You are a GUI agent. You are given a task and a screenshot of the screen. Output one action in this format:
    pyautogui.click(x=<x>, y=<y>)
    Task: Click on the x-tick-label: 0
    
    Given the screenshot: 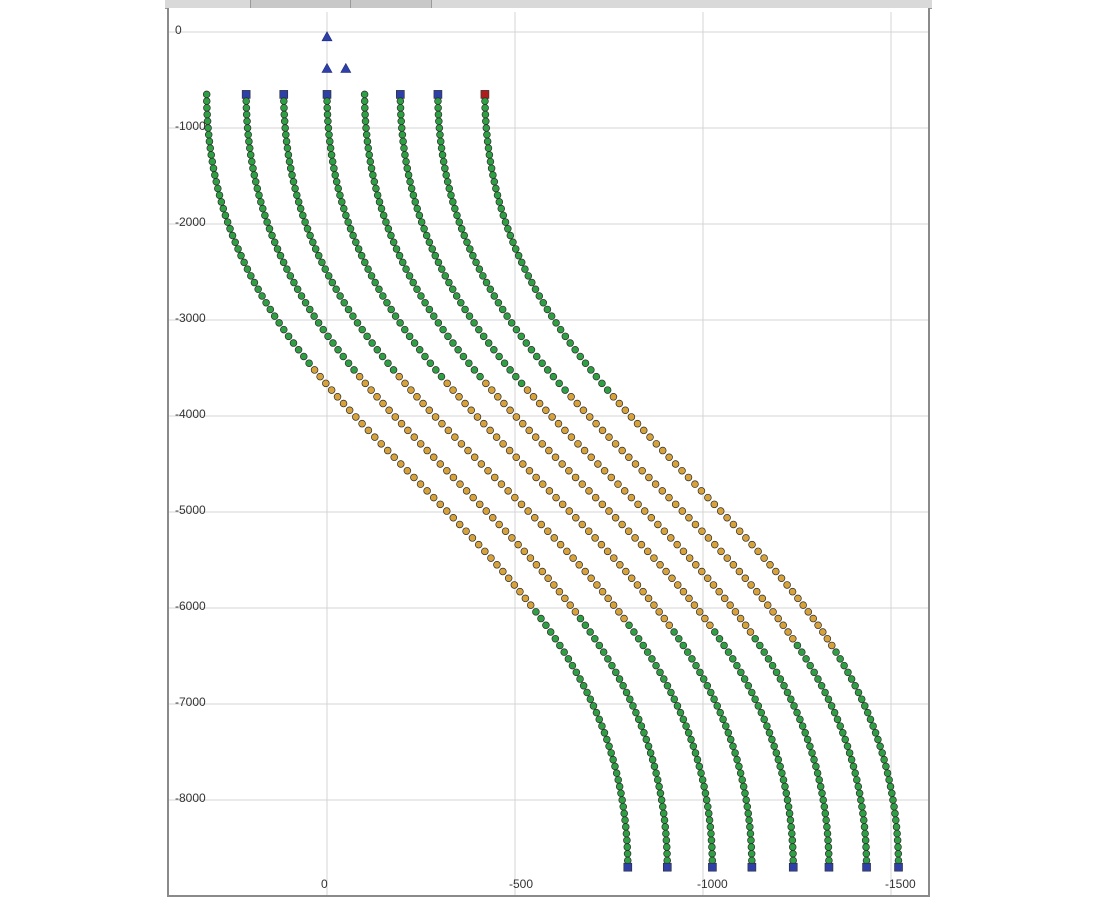 What is the action you would take?
    pyautogui.click(x=324, y=884)
    